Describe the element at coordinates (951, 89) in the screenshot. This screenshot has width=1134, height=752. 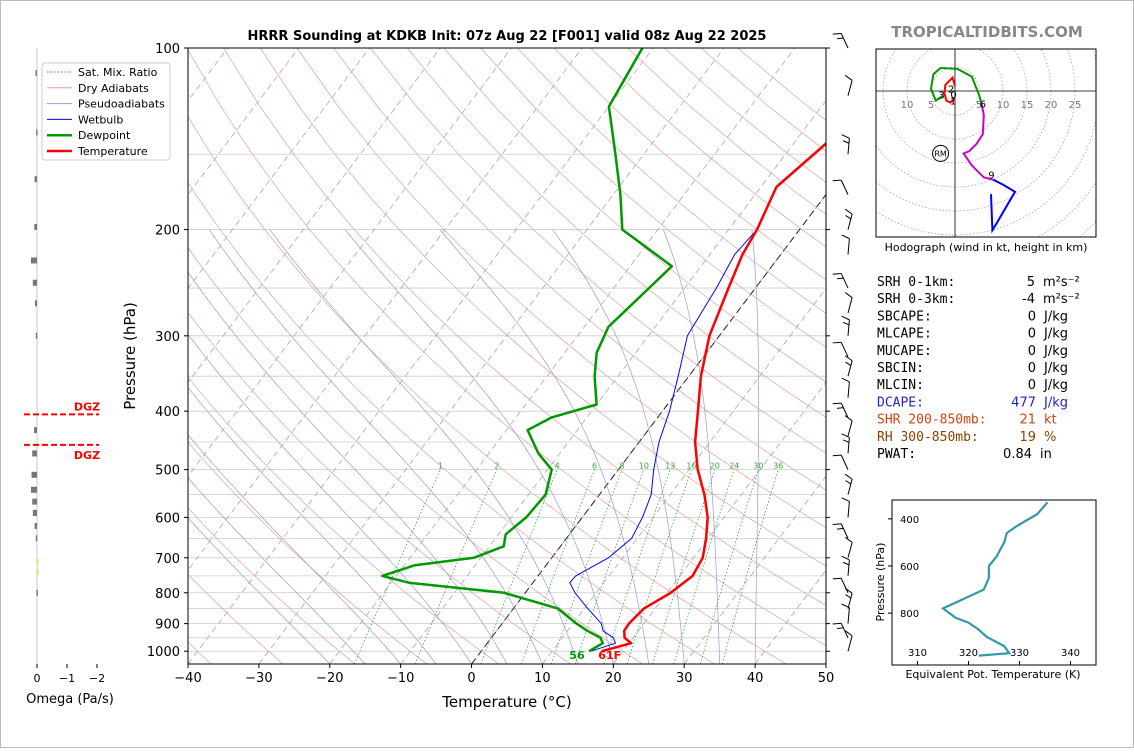
I see `hodograph-height-label: 2` at that location.